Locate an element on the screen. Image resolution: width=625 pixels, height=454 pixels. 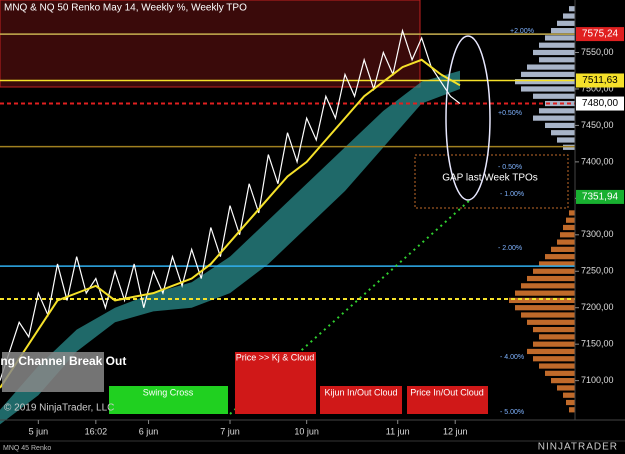
range-box is located at coordinates (210, 44).